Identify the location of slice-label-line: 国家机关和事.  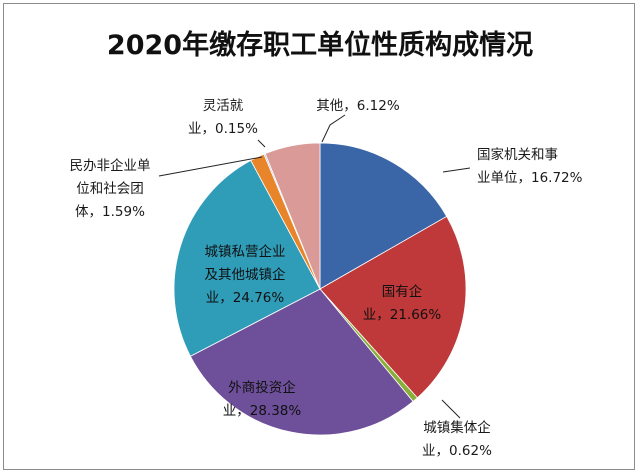
(517, 154).